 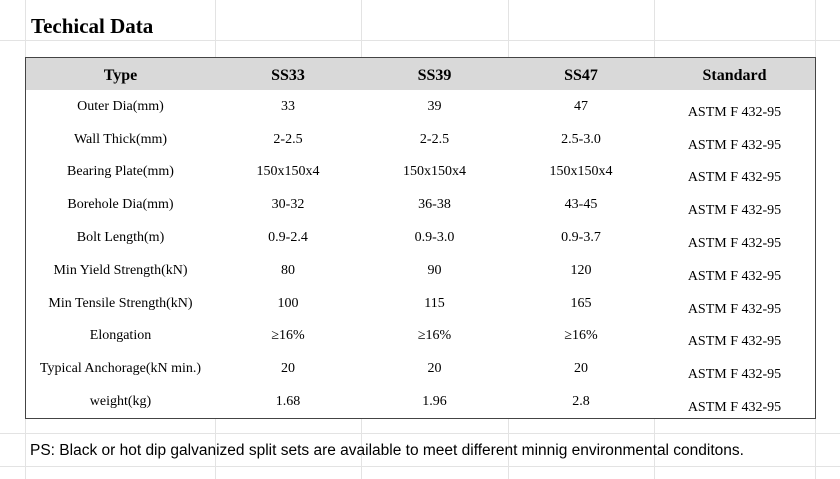 What do you see at coordinates (120, 140) in the screenshot?
I see `table-cell: Wall Thick(mm)` at bounding box center [120, 140].